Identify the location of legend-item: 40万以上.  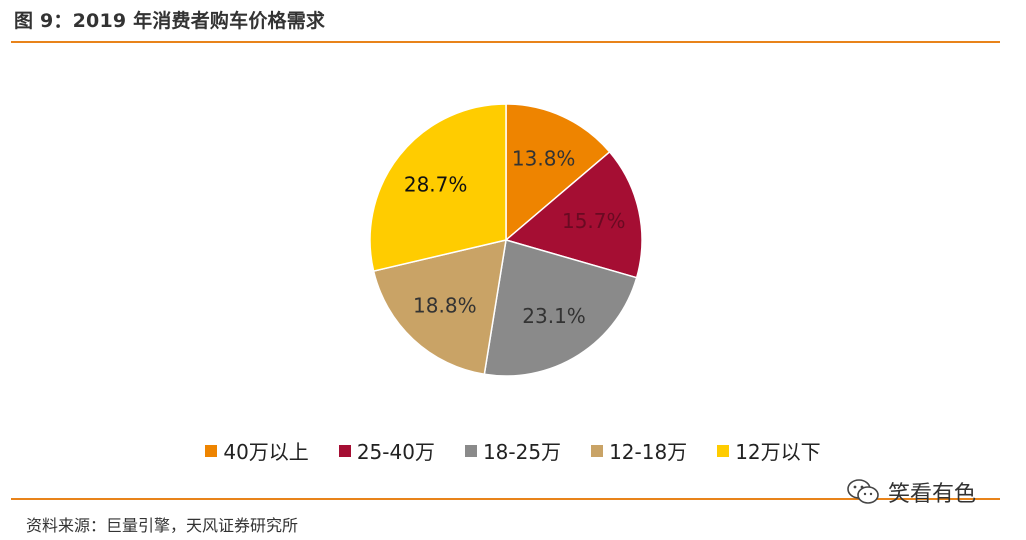
(257, 450).